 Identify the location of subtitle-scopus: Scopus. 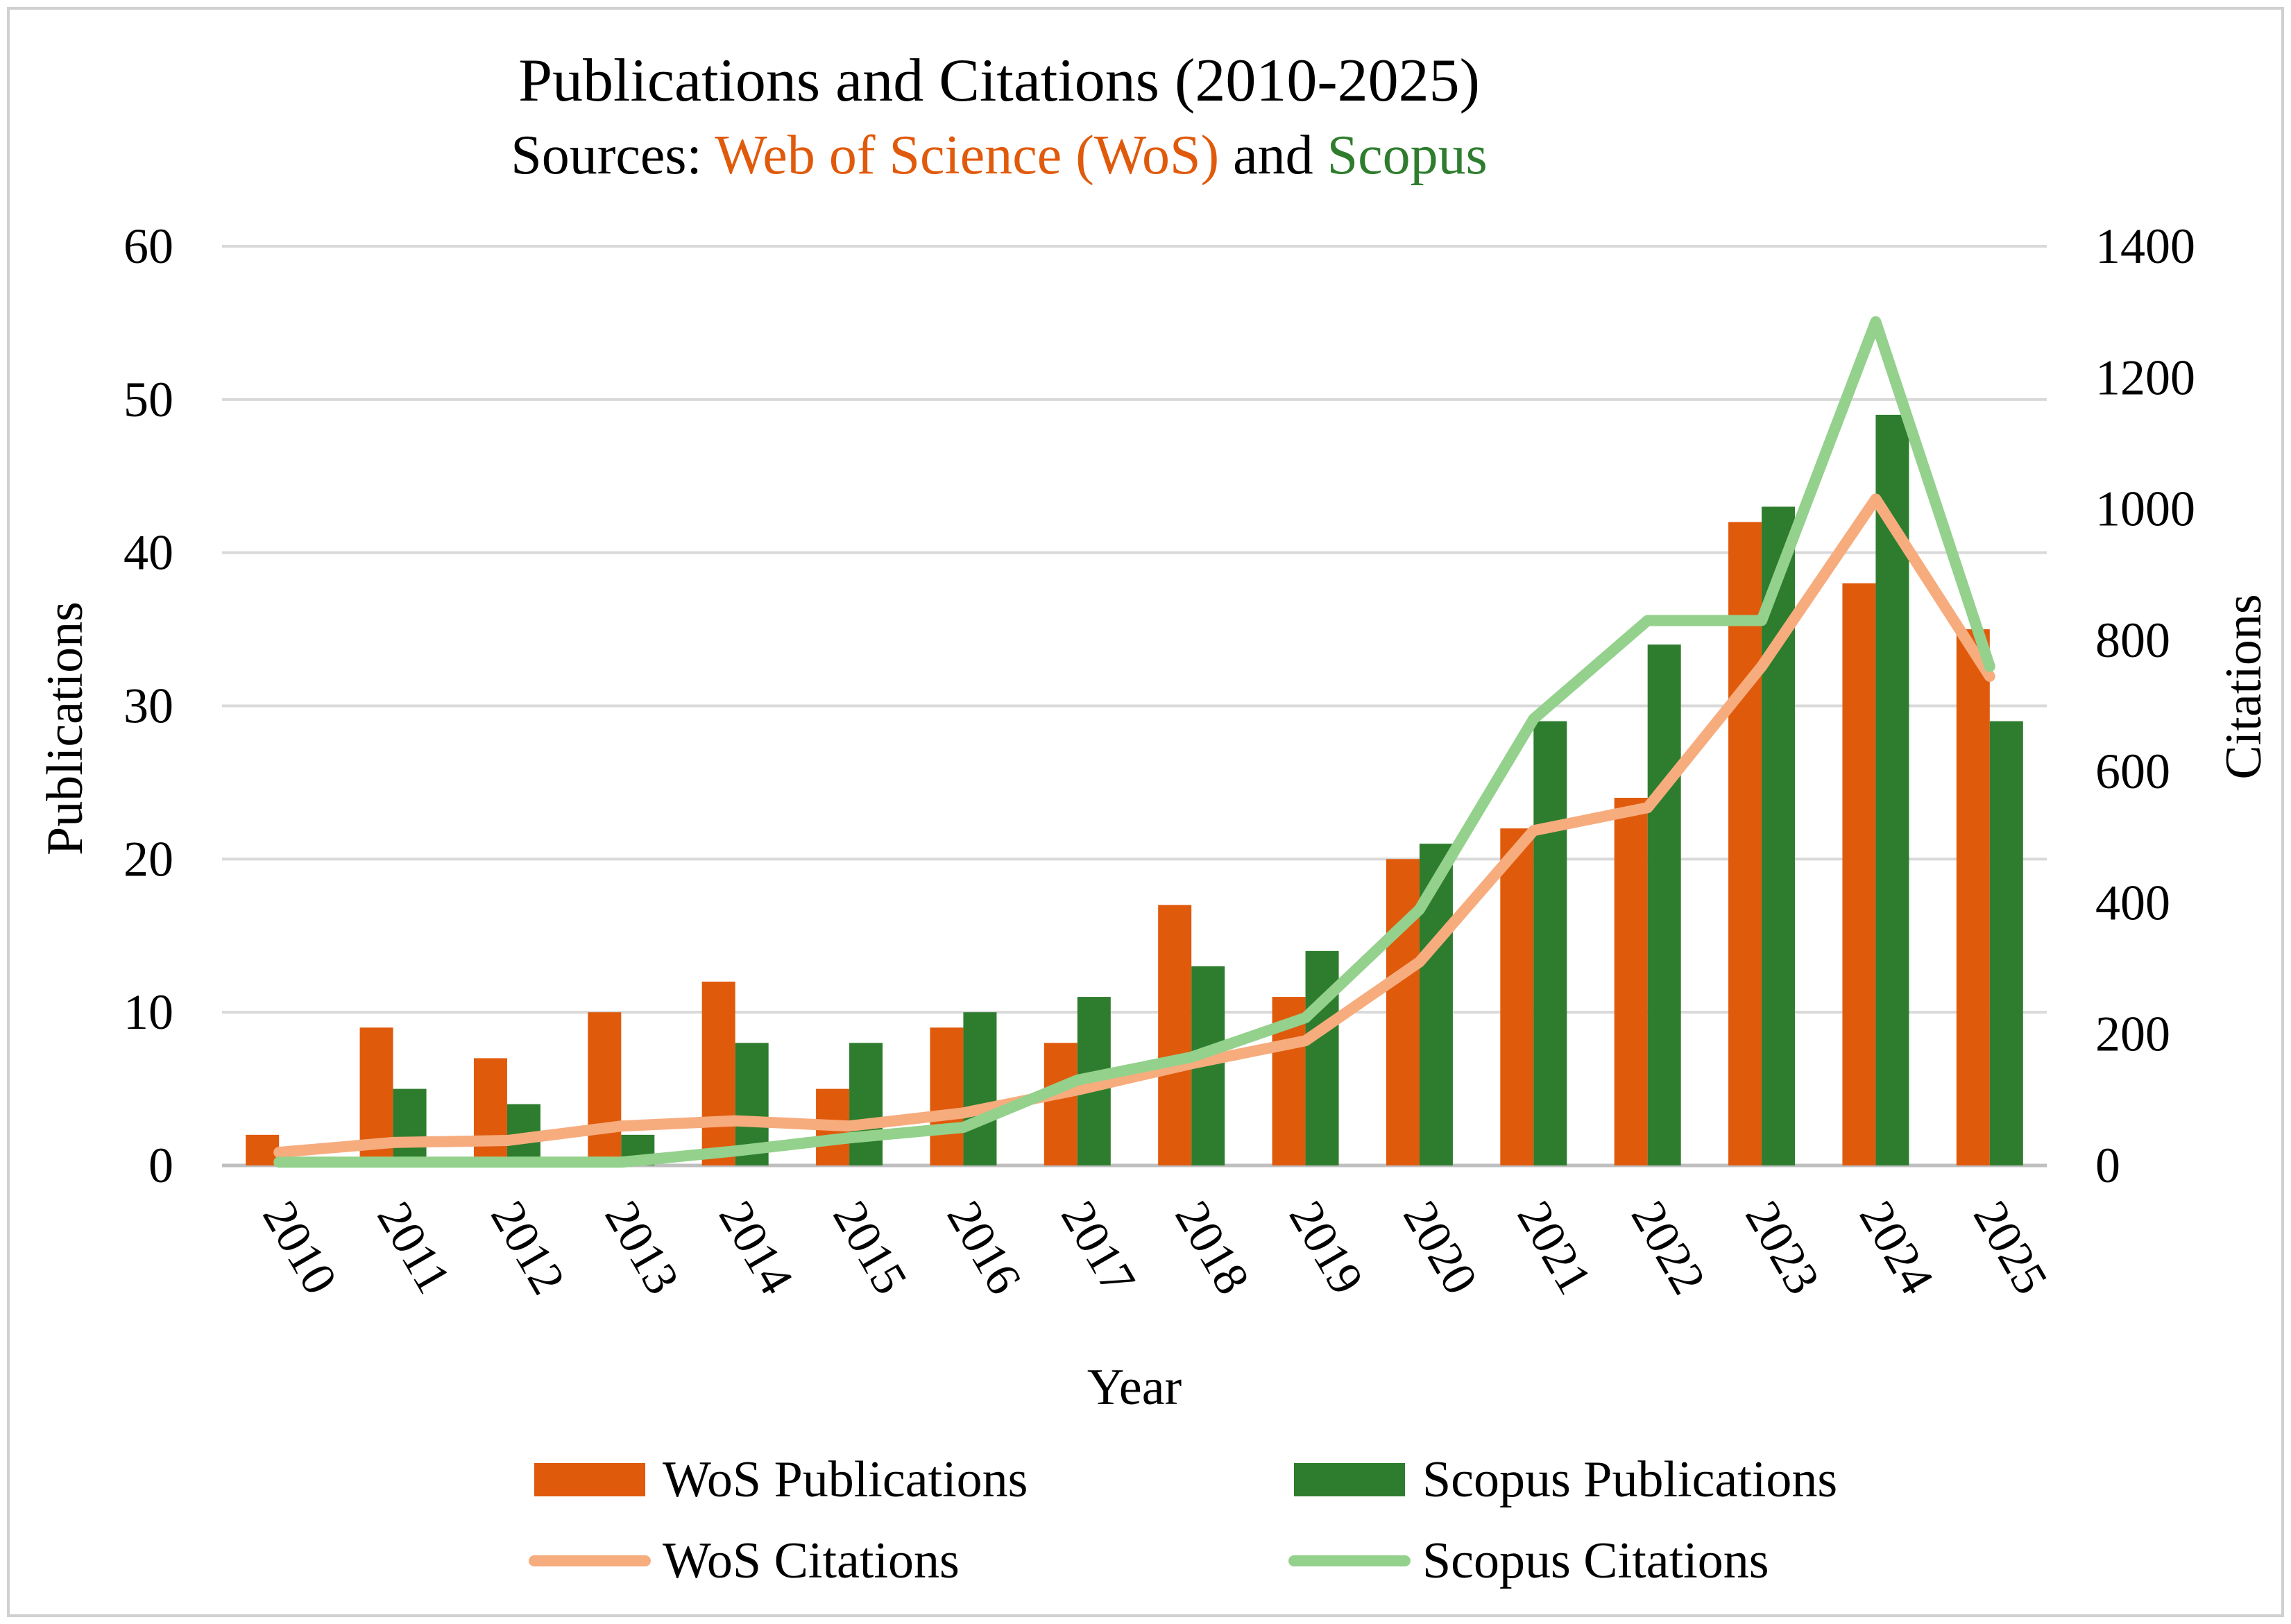
(1407, 155).